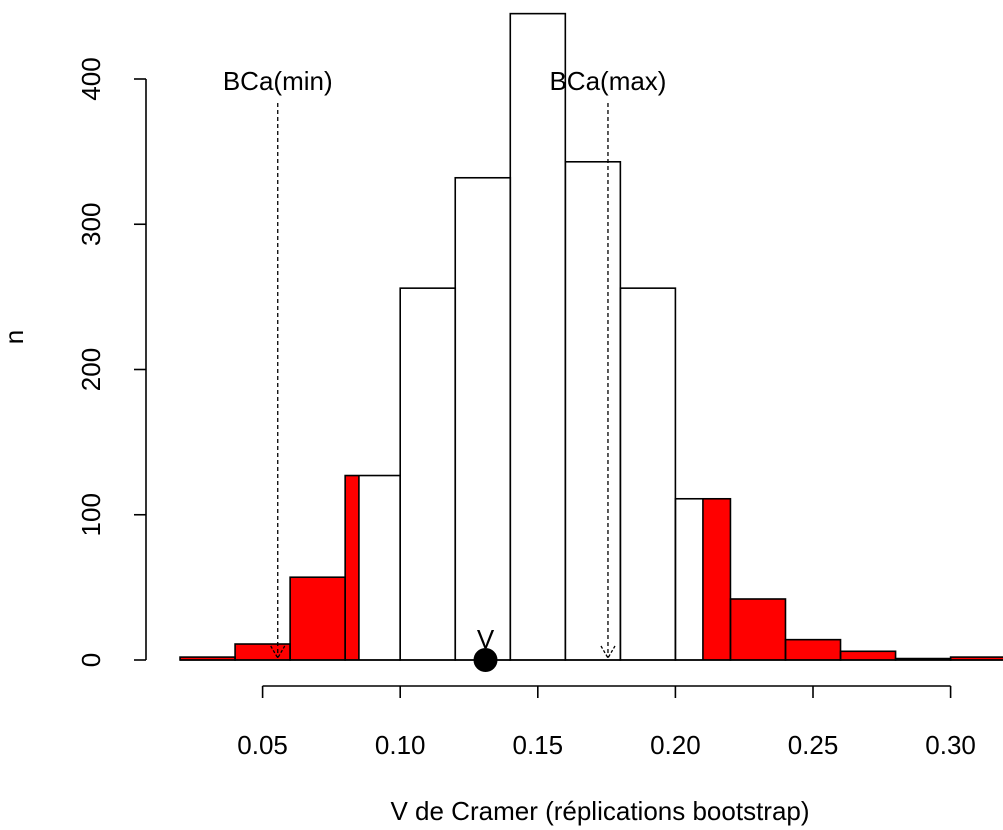 The height and width of the screenshot is (830, 1003). I want to click on x-tick-label: 0.05, so click(262, 745).